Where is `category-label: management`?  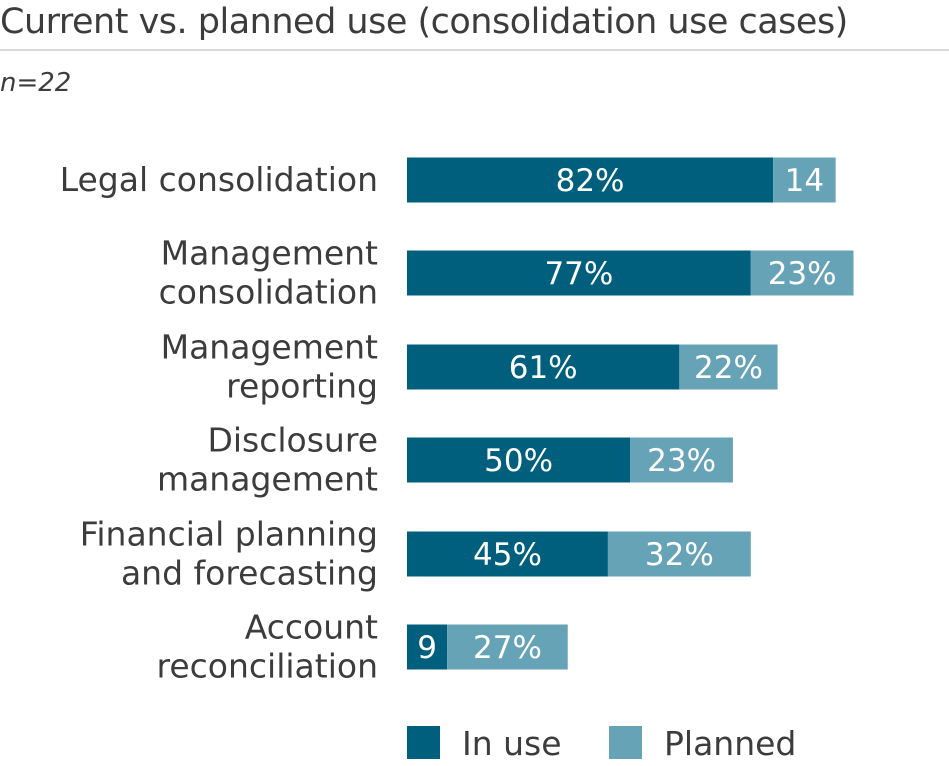
category-label: management is located at coordinates (267, 479).